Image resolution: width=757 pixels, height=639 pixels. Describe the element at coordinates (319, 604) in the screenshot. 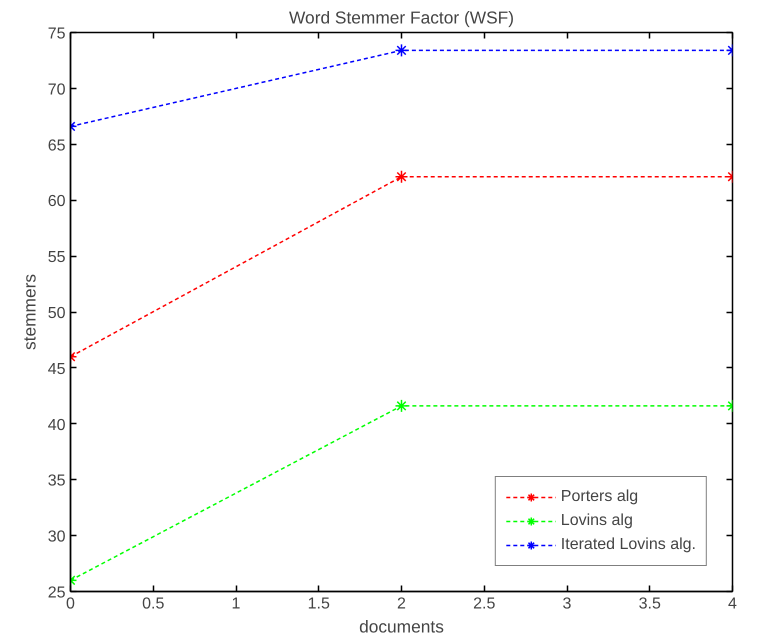

I see `x-tick-label: 1.5` at that location.